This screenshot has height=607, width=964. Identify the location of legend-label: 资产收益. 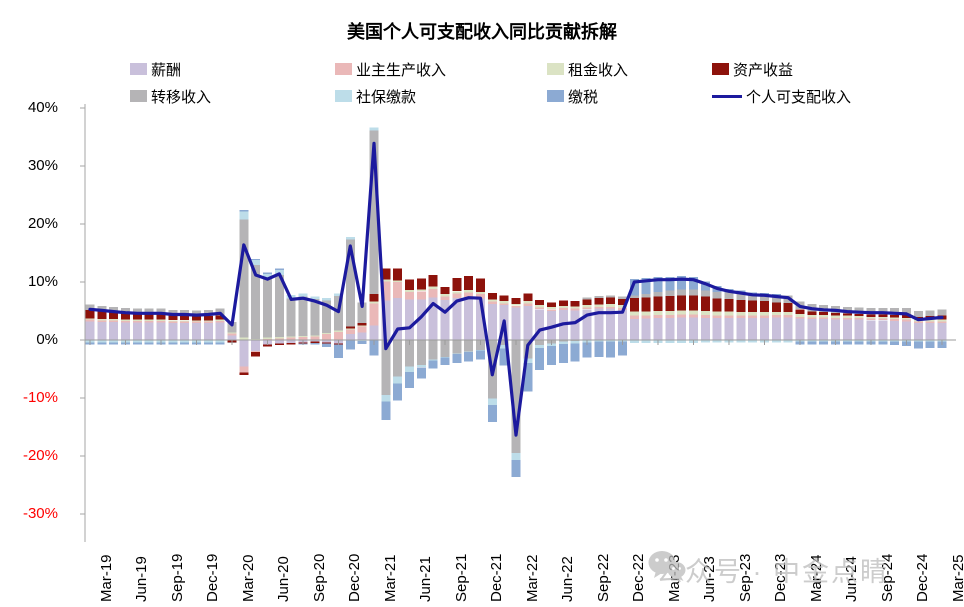
(763, 70).